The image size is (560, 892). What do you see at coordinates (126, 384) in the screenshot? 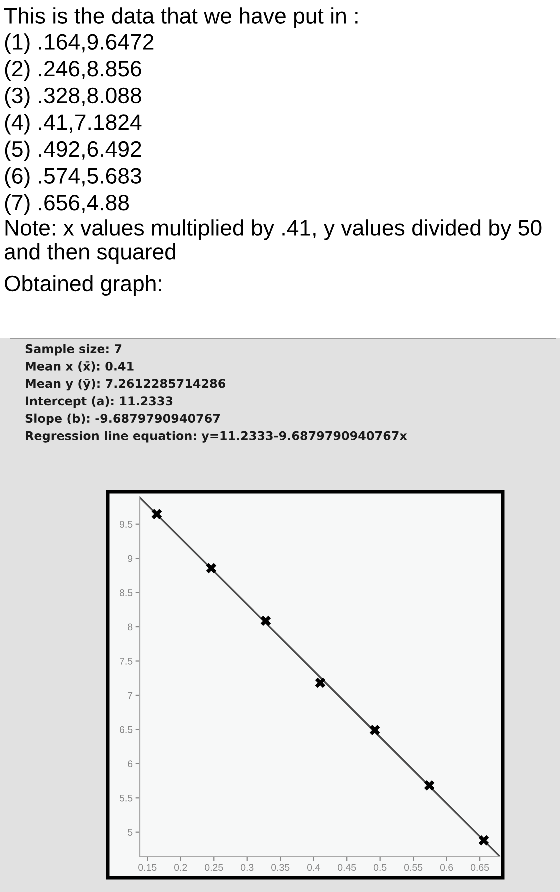
I see `text: Mean y (ȳ): 7.2612285714286` at bounding box center [126, 384].